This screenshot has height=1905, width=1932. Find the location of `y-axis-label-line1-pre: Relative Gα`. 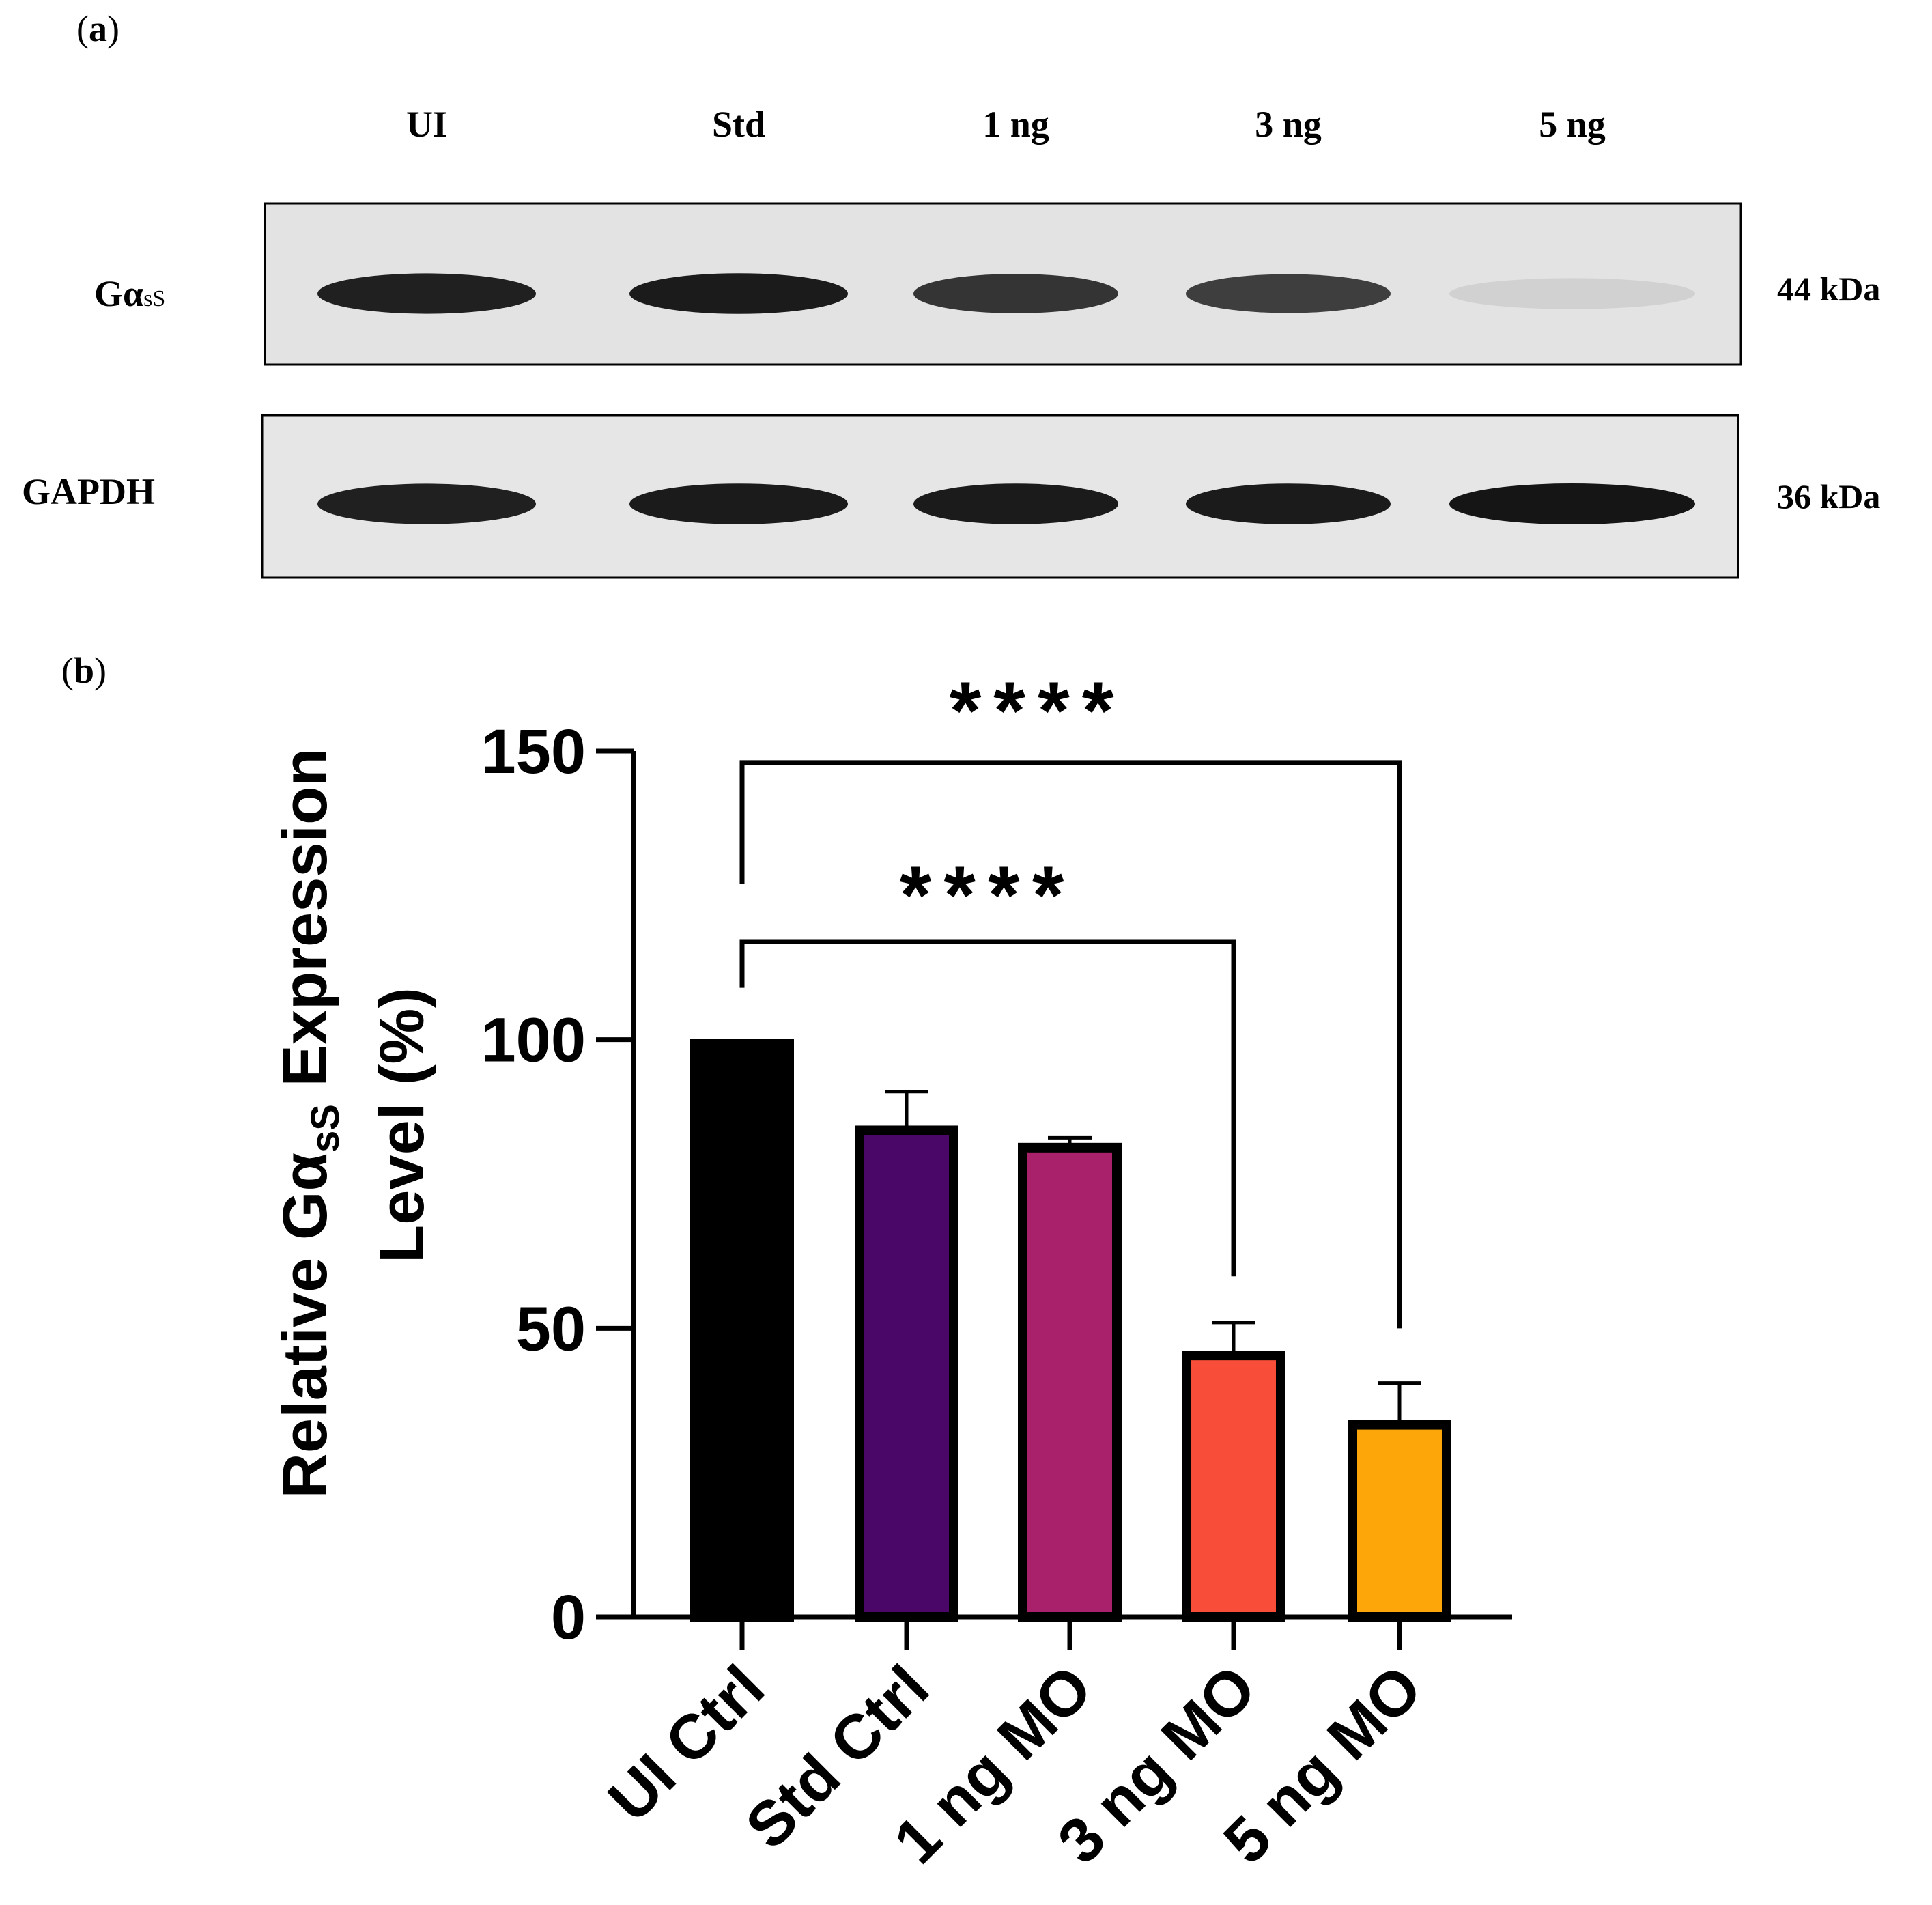

y-axis-label-line1-pre: Relative Gα is located at coordinates (305, 1326).